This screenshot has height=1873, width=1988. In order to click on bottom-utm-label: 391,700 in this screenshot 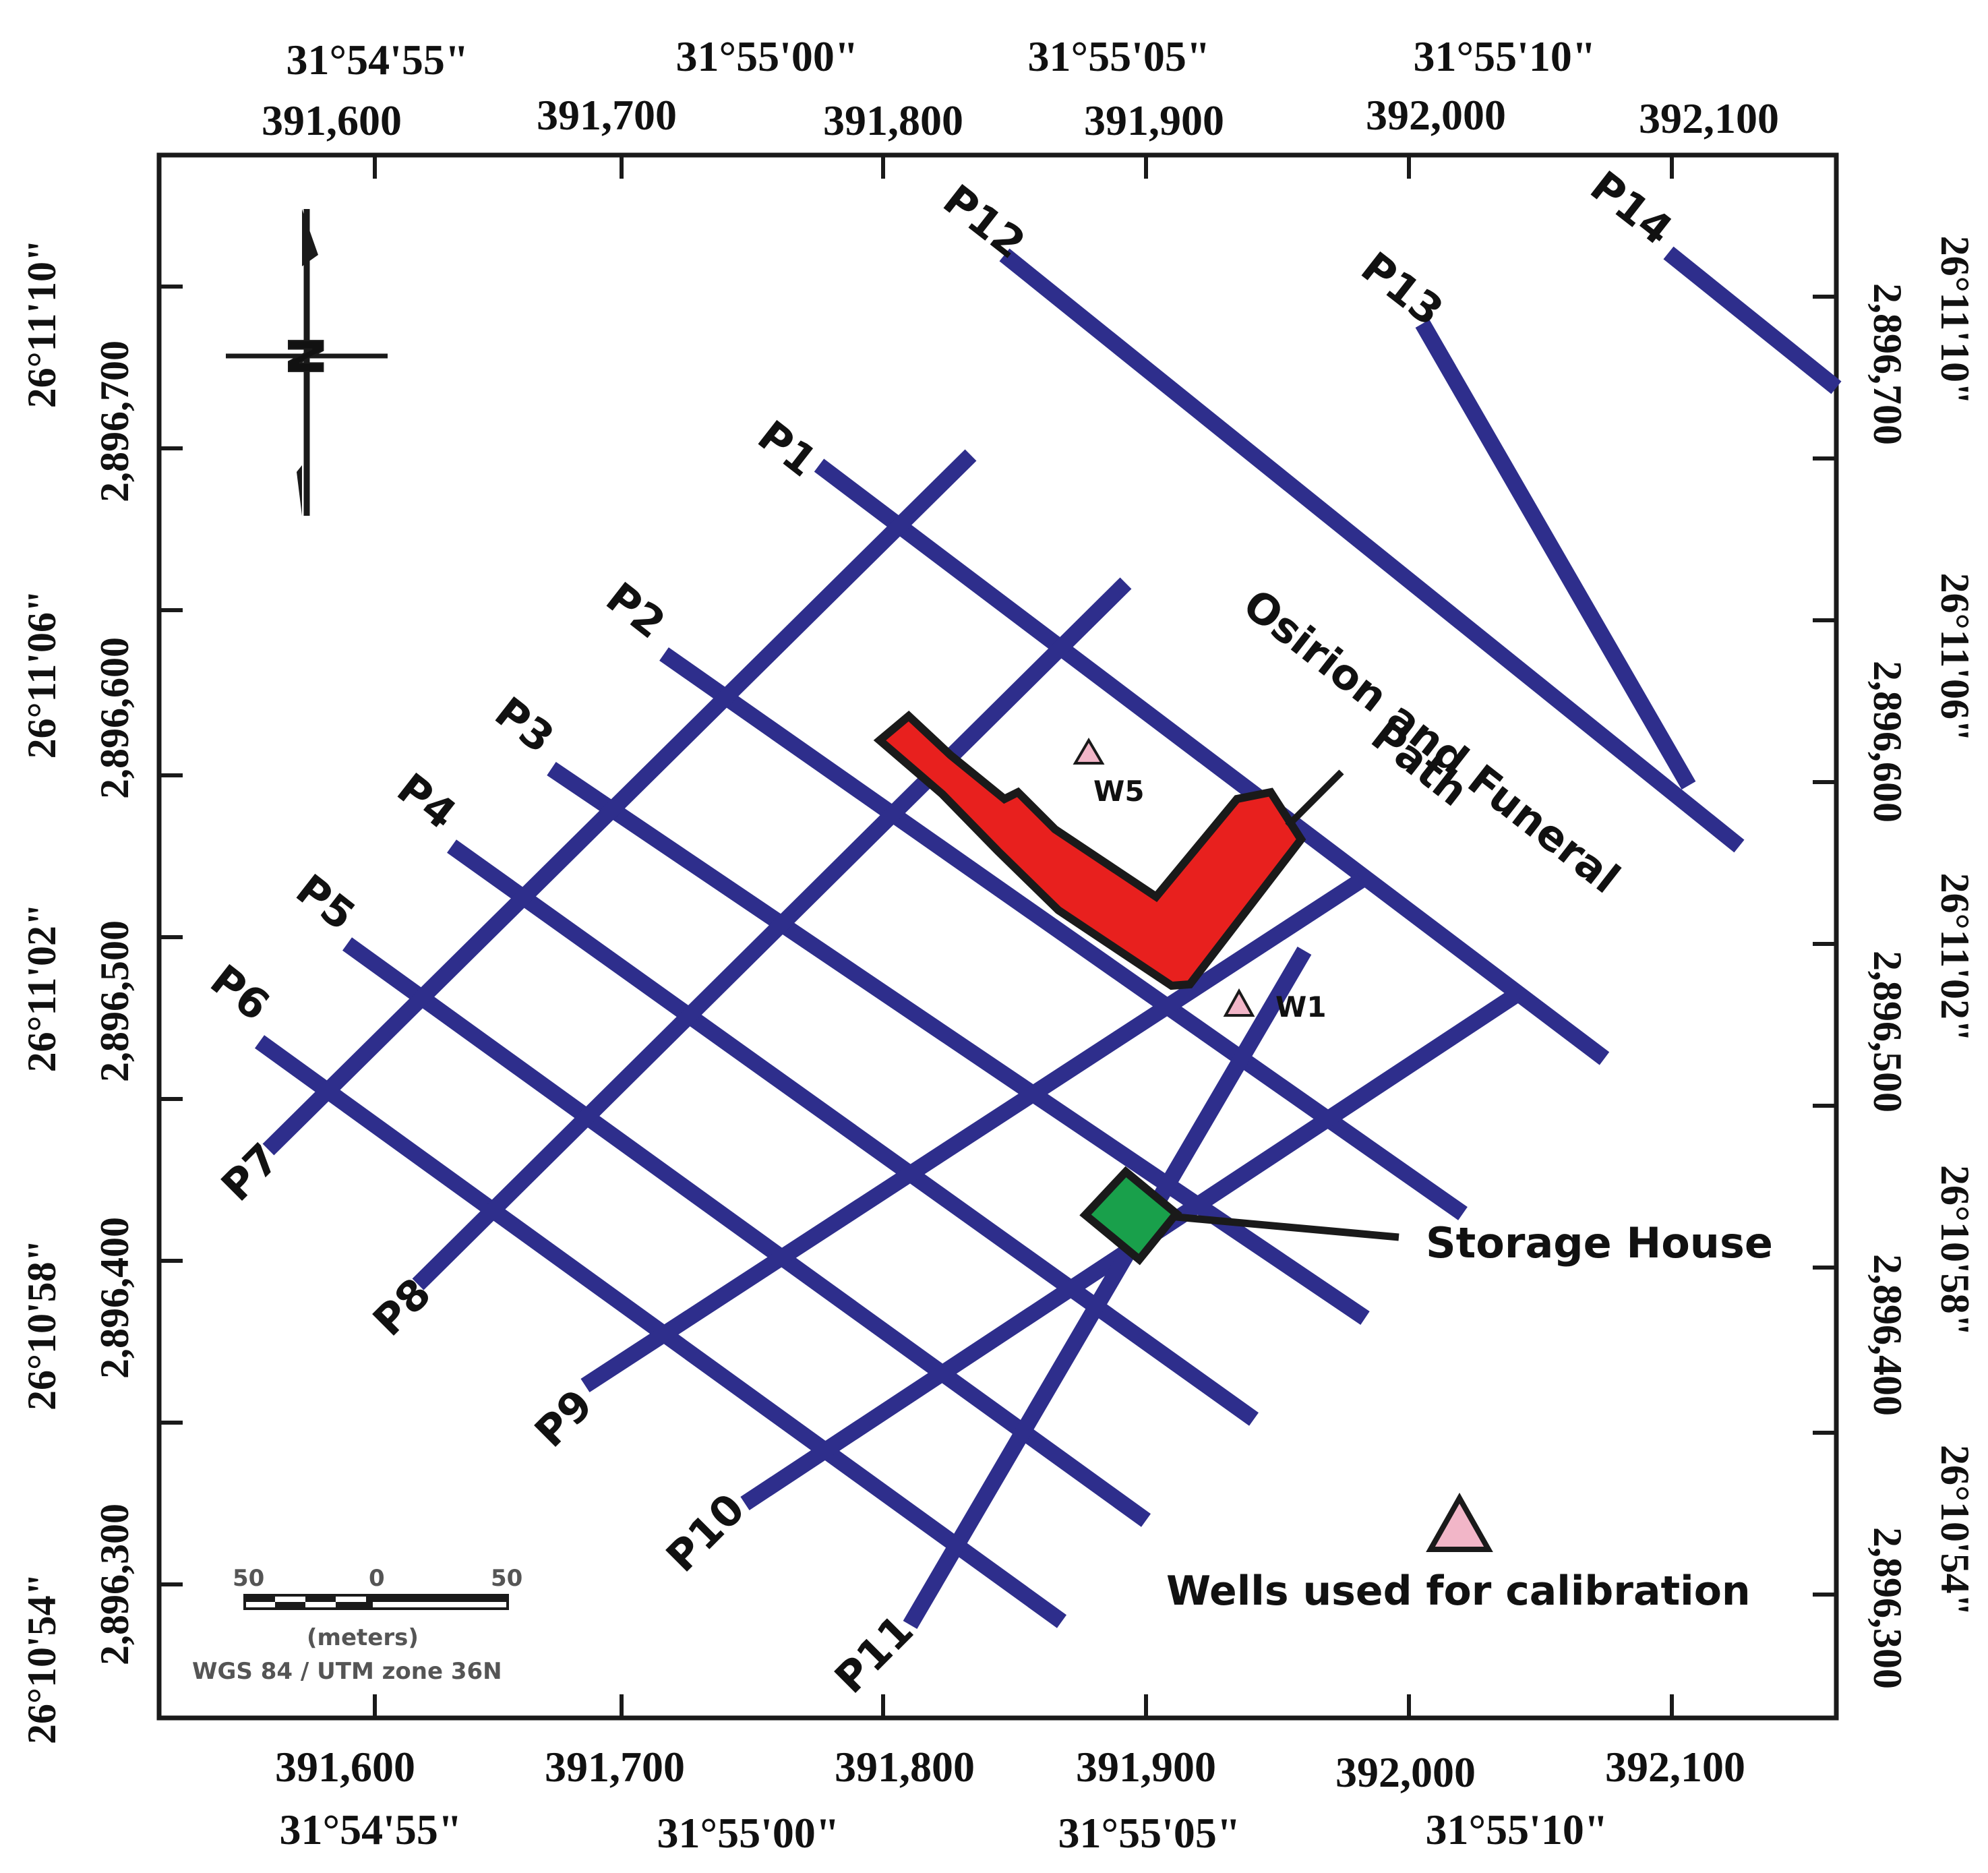, I will do `click(615, 1767)`.